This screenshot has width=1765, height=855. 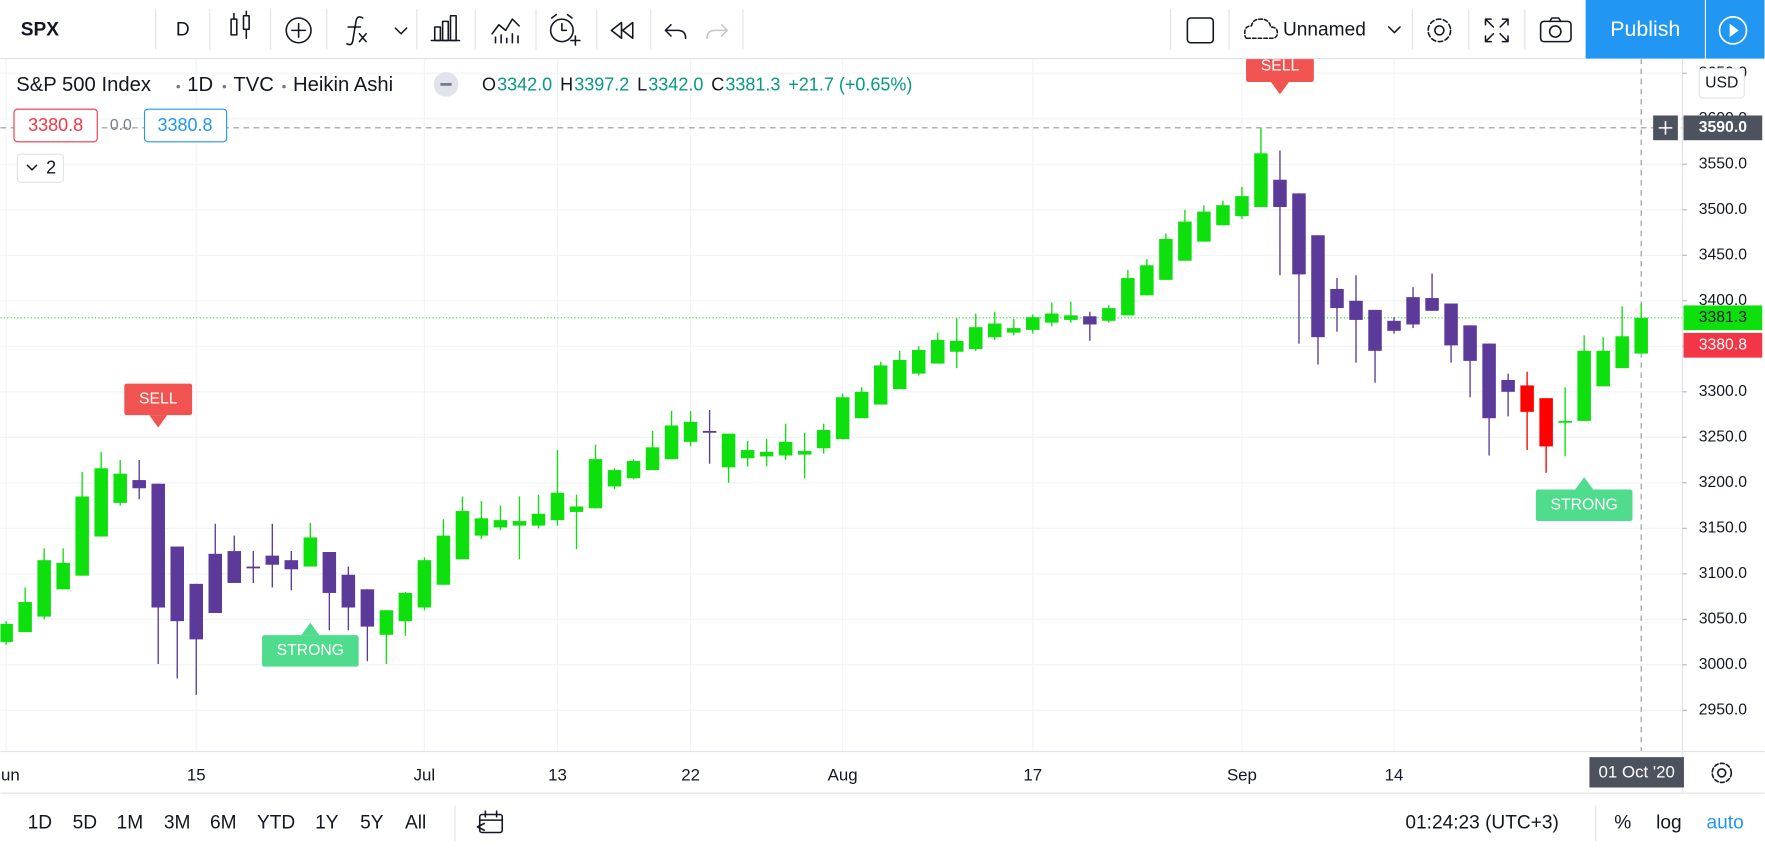 What do you see at coordinates (343, 85) in the screenshot?
I see `legend-chart-style: Heikin Ashi` at bounding box center [343, 85].